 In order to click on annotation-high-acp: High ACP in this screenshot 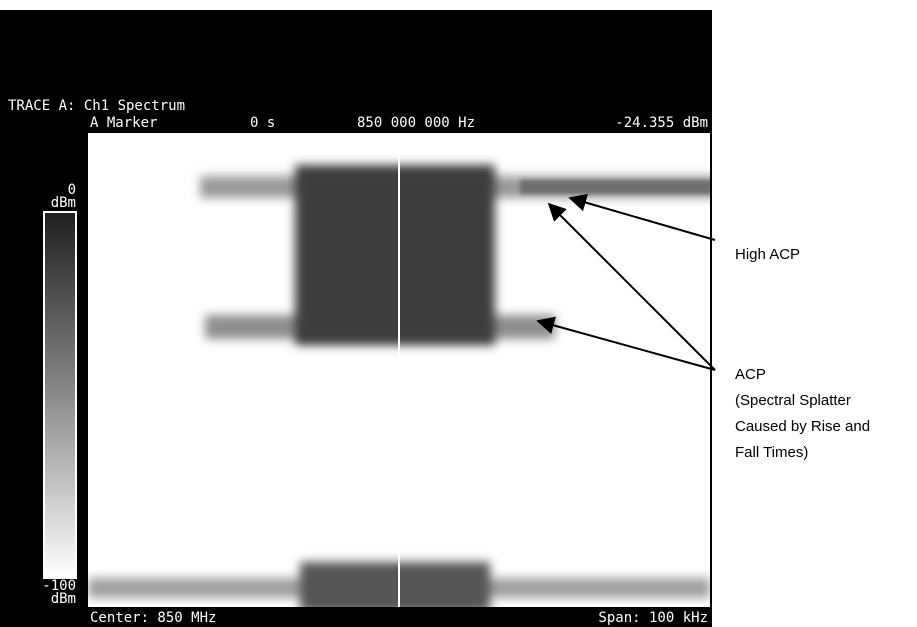, I will do `click(767, 254)`.